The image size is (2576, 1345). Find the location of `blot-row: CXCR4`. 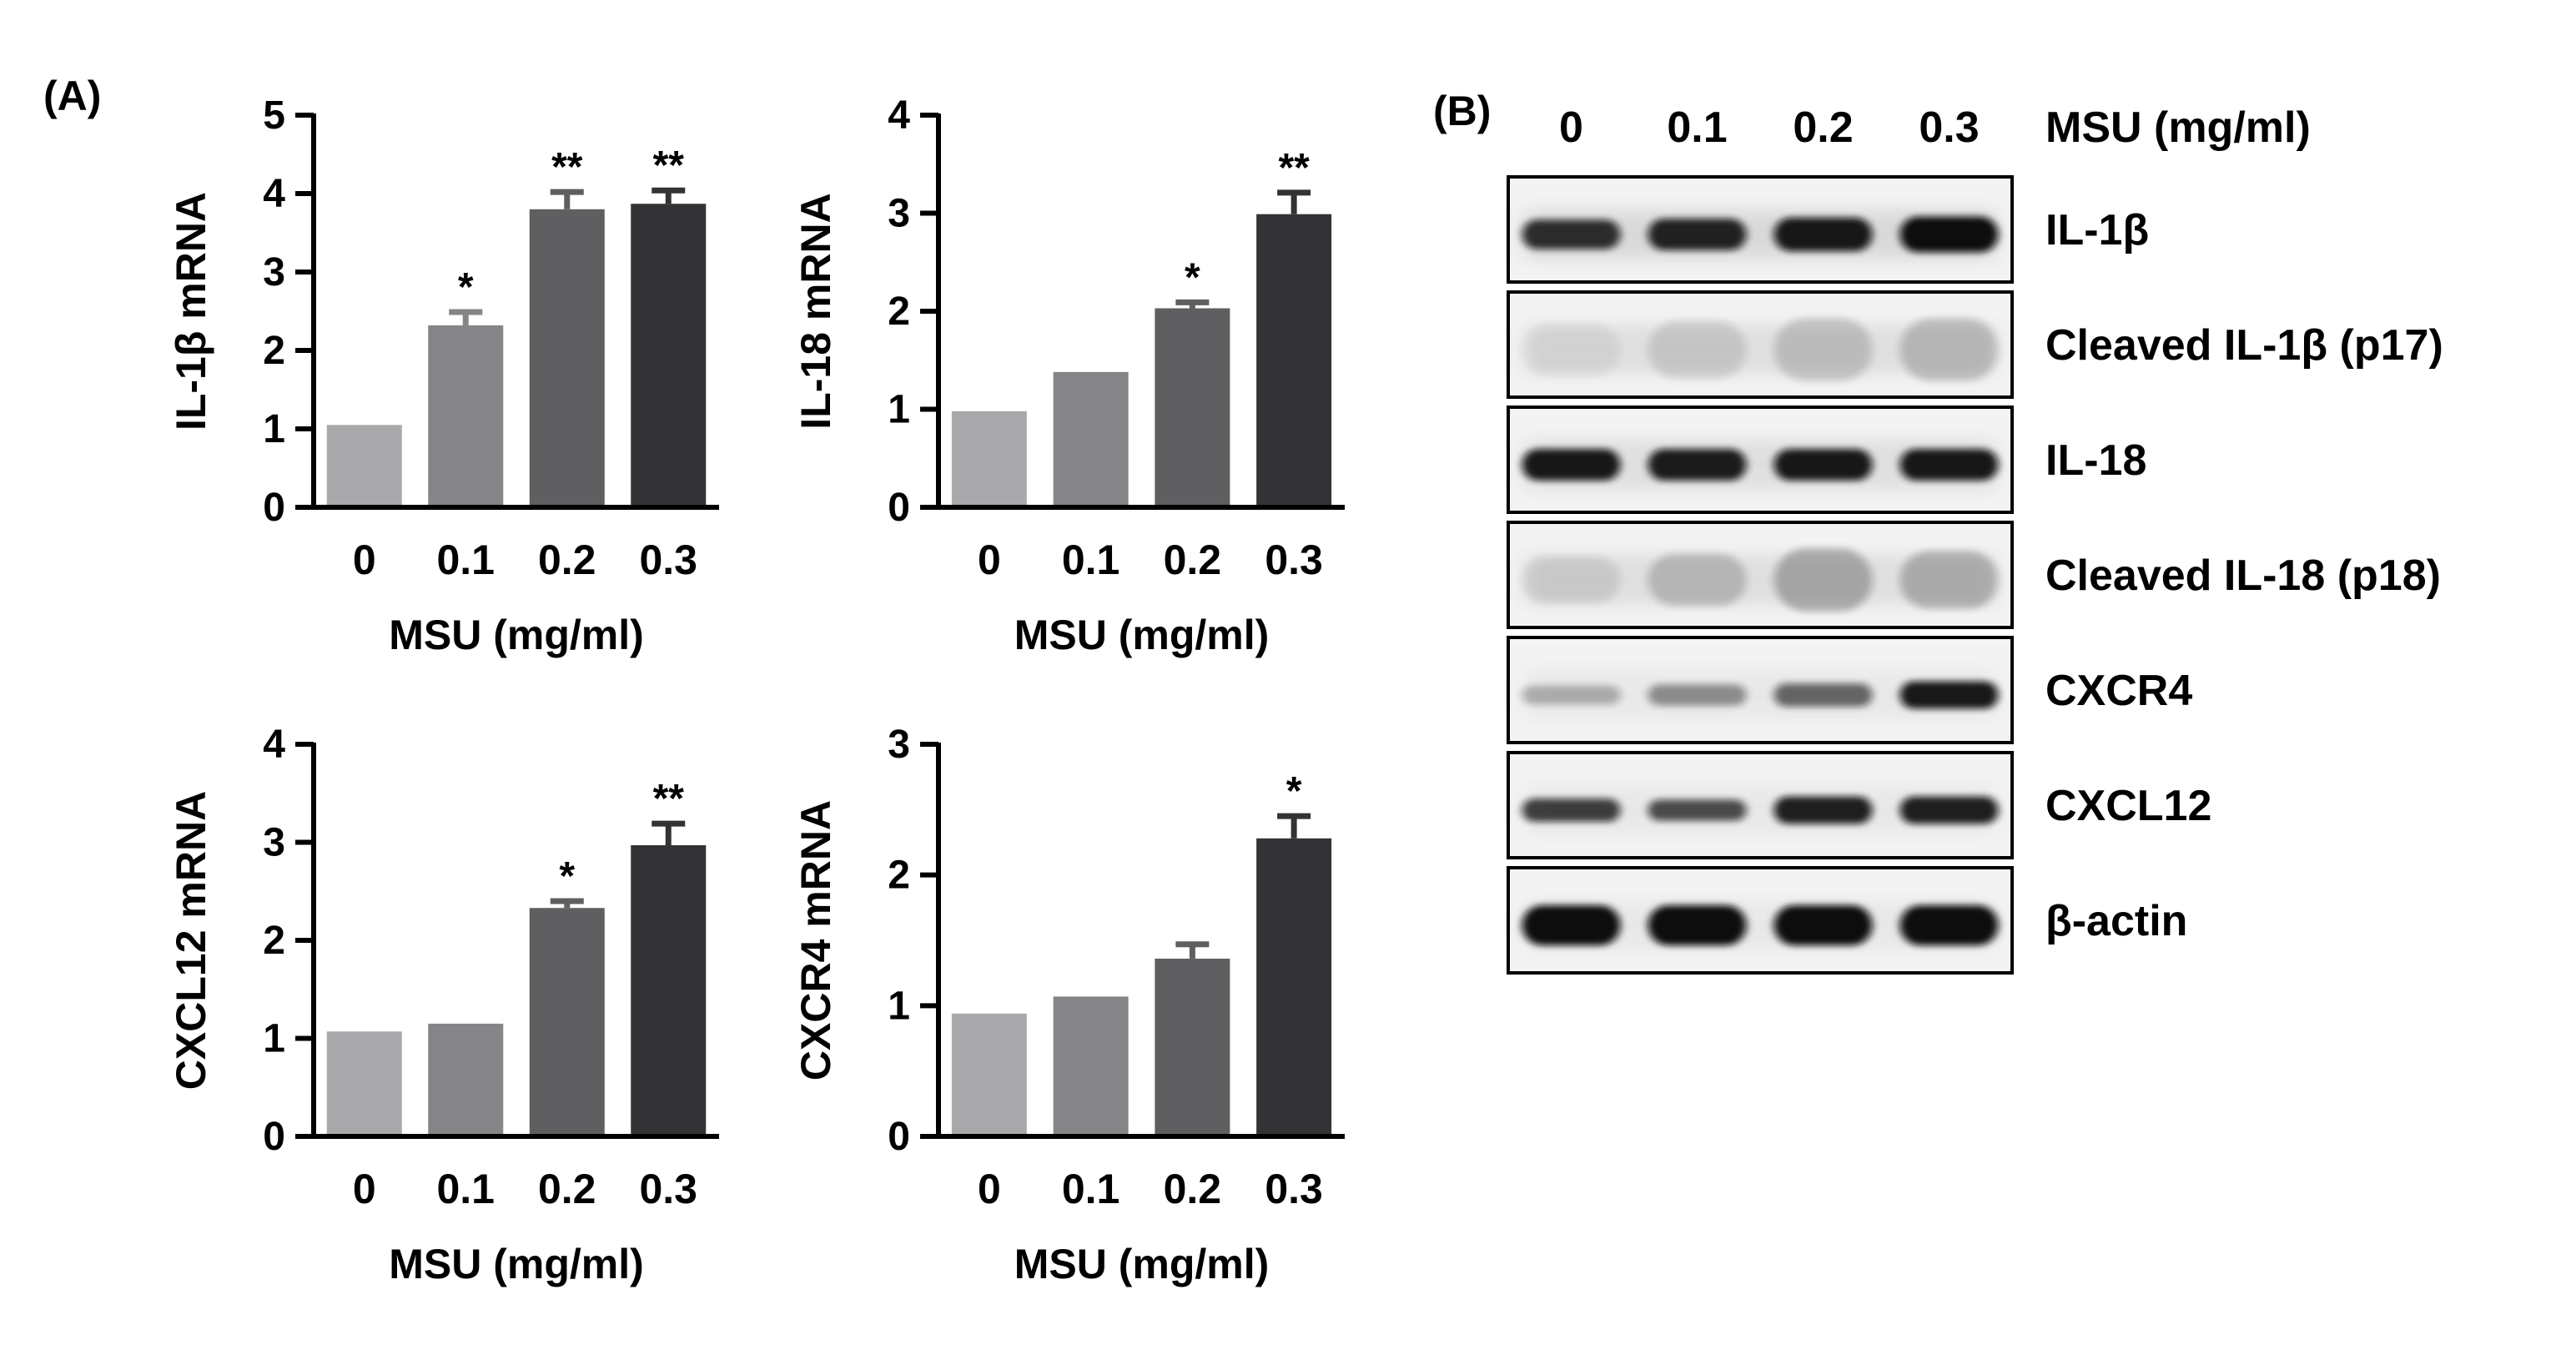

blot-row: CXCR4 is located at coordinates (1849, 690).